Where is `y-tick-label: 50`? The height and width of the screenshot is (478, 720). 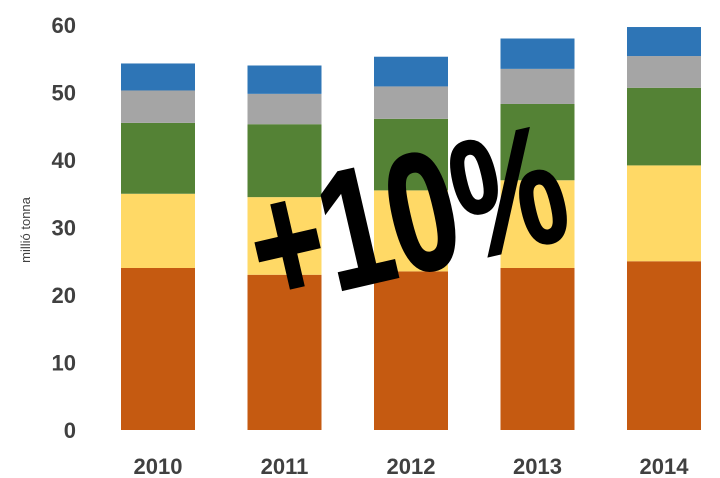 y-tick-label: 50 is located at coordinates (64, 93).